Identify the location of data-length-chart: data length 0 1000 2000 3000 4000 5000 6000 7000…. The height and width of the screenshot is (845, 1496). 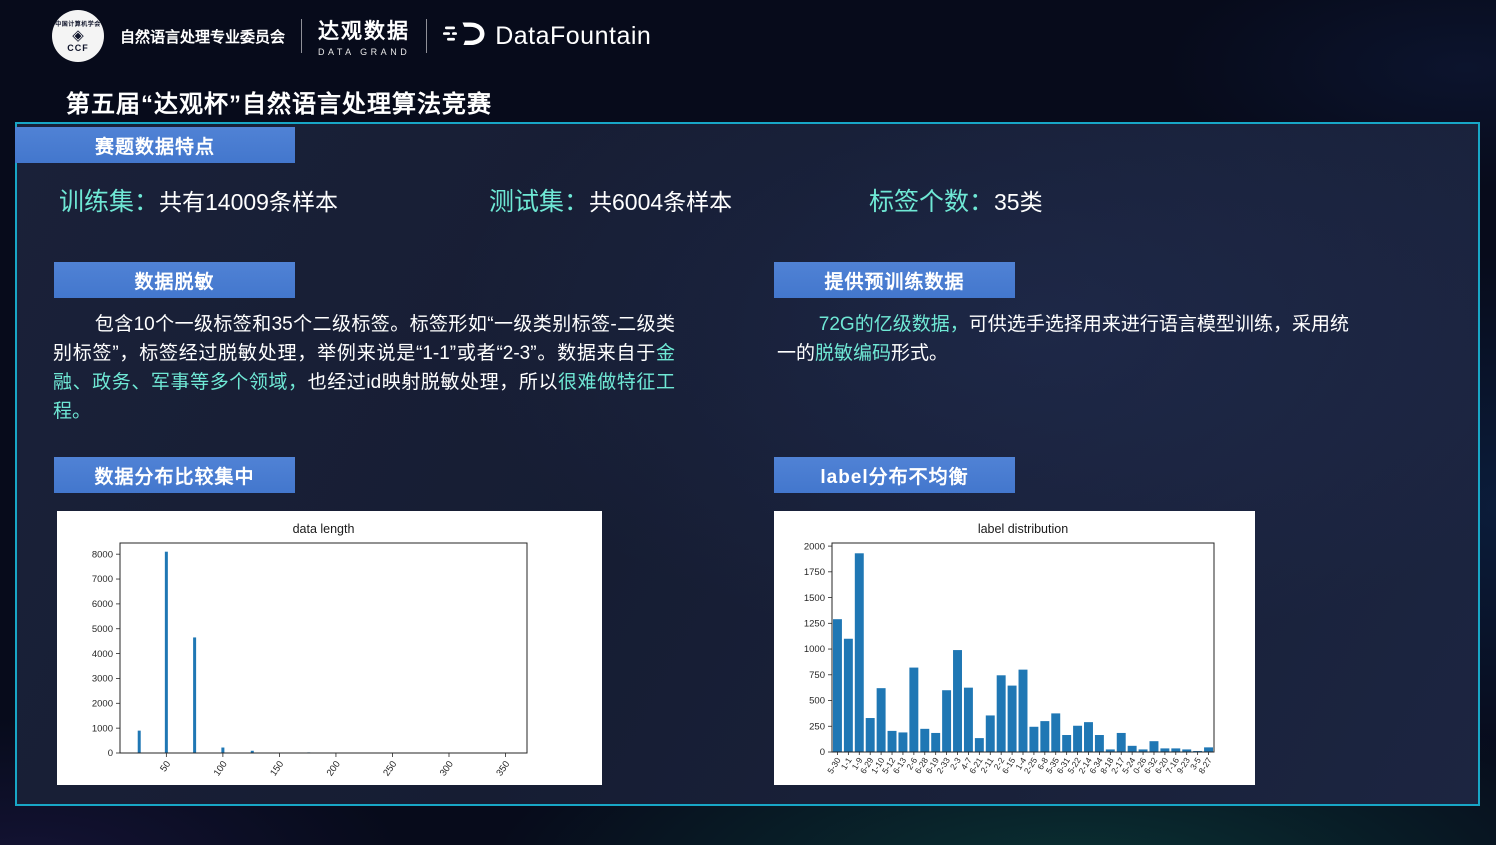
(329, 648).